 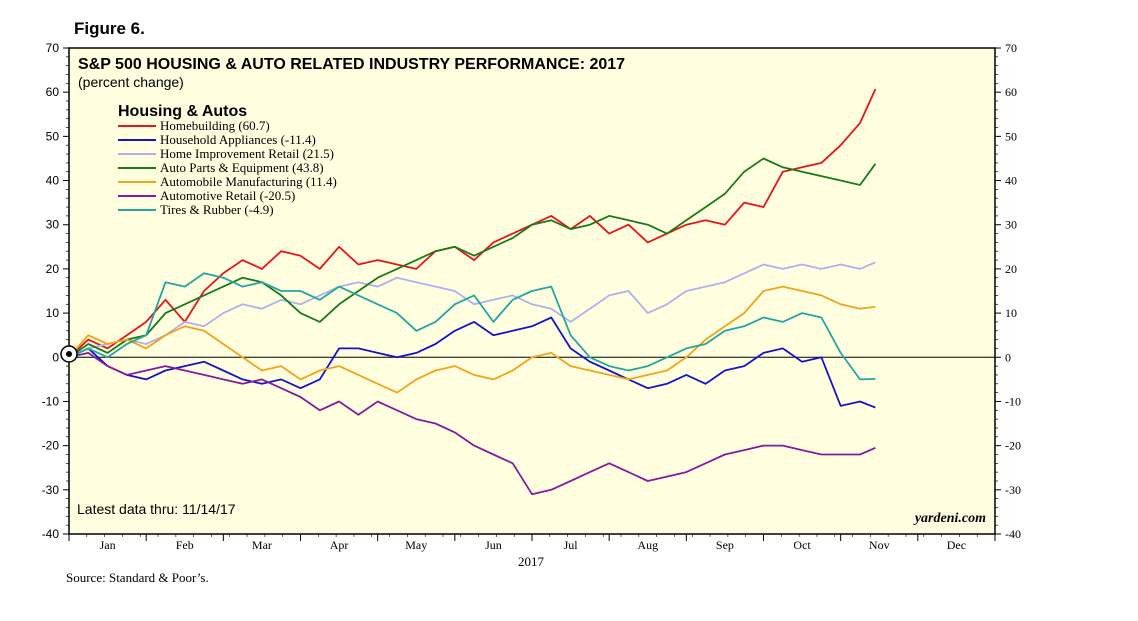 I want to click on chart-subtitle: (percent change), so click(x=131, y=82).